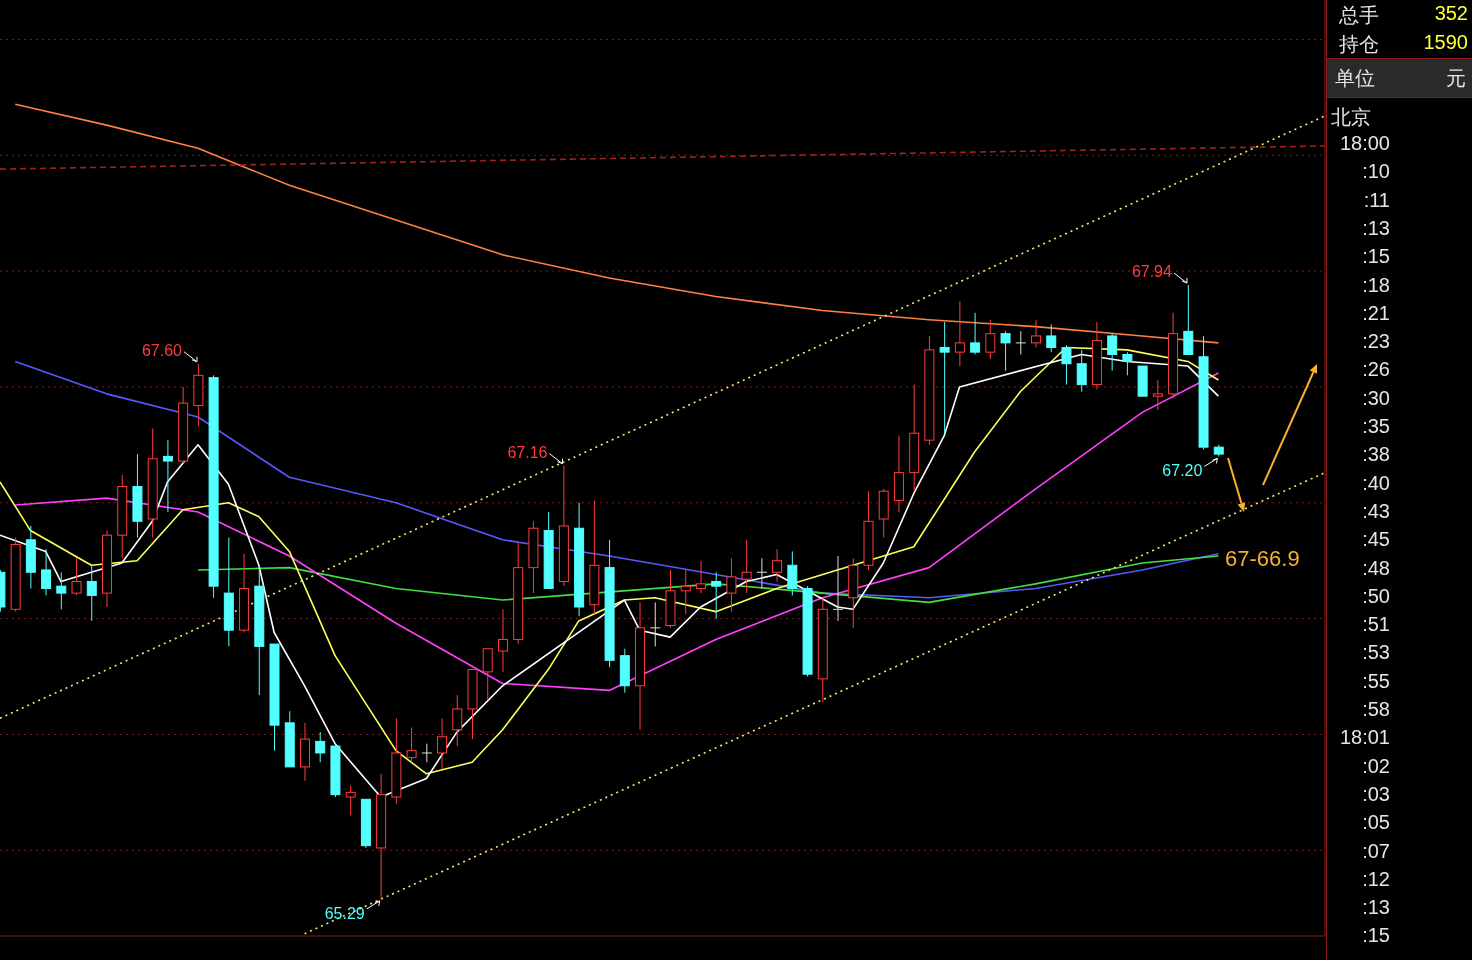 Image resolution: width=1472 pixels, height=960 pixels. What do you see at coordinates (1359, 15) in the screenshot?
I see `text: 总手` at bounding box center [1359, 15].